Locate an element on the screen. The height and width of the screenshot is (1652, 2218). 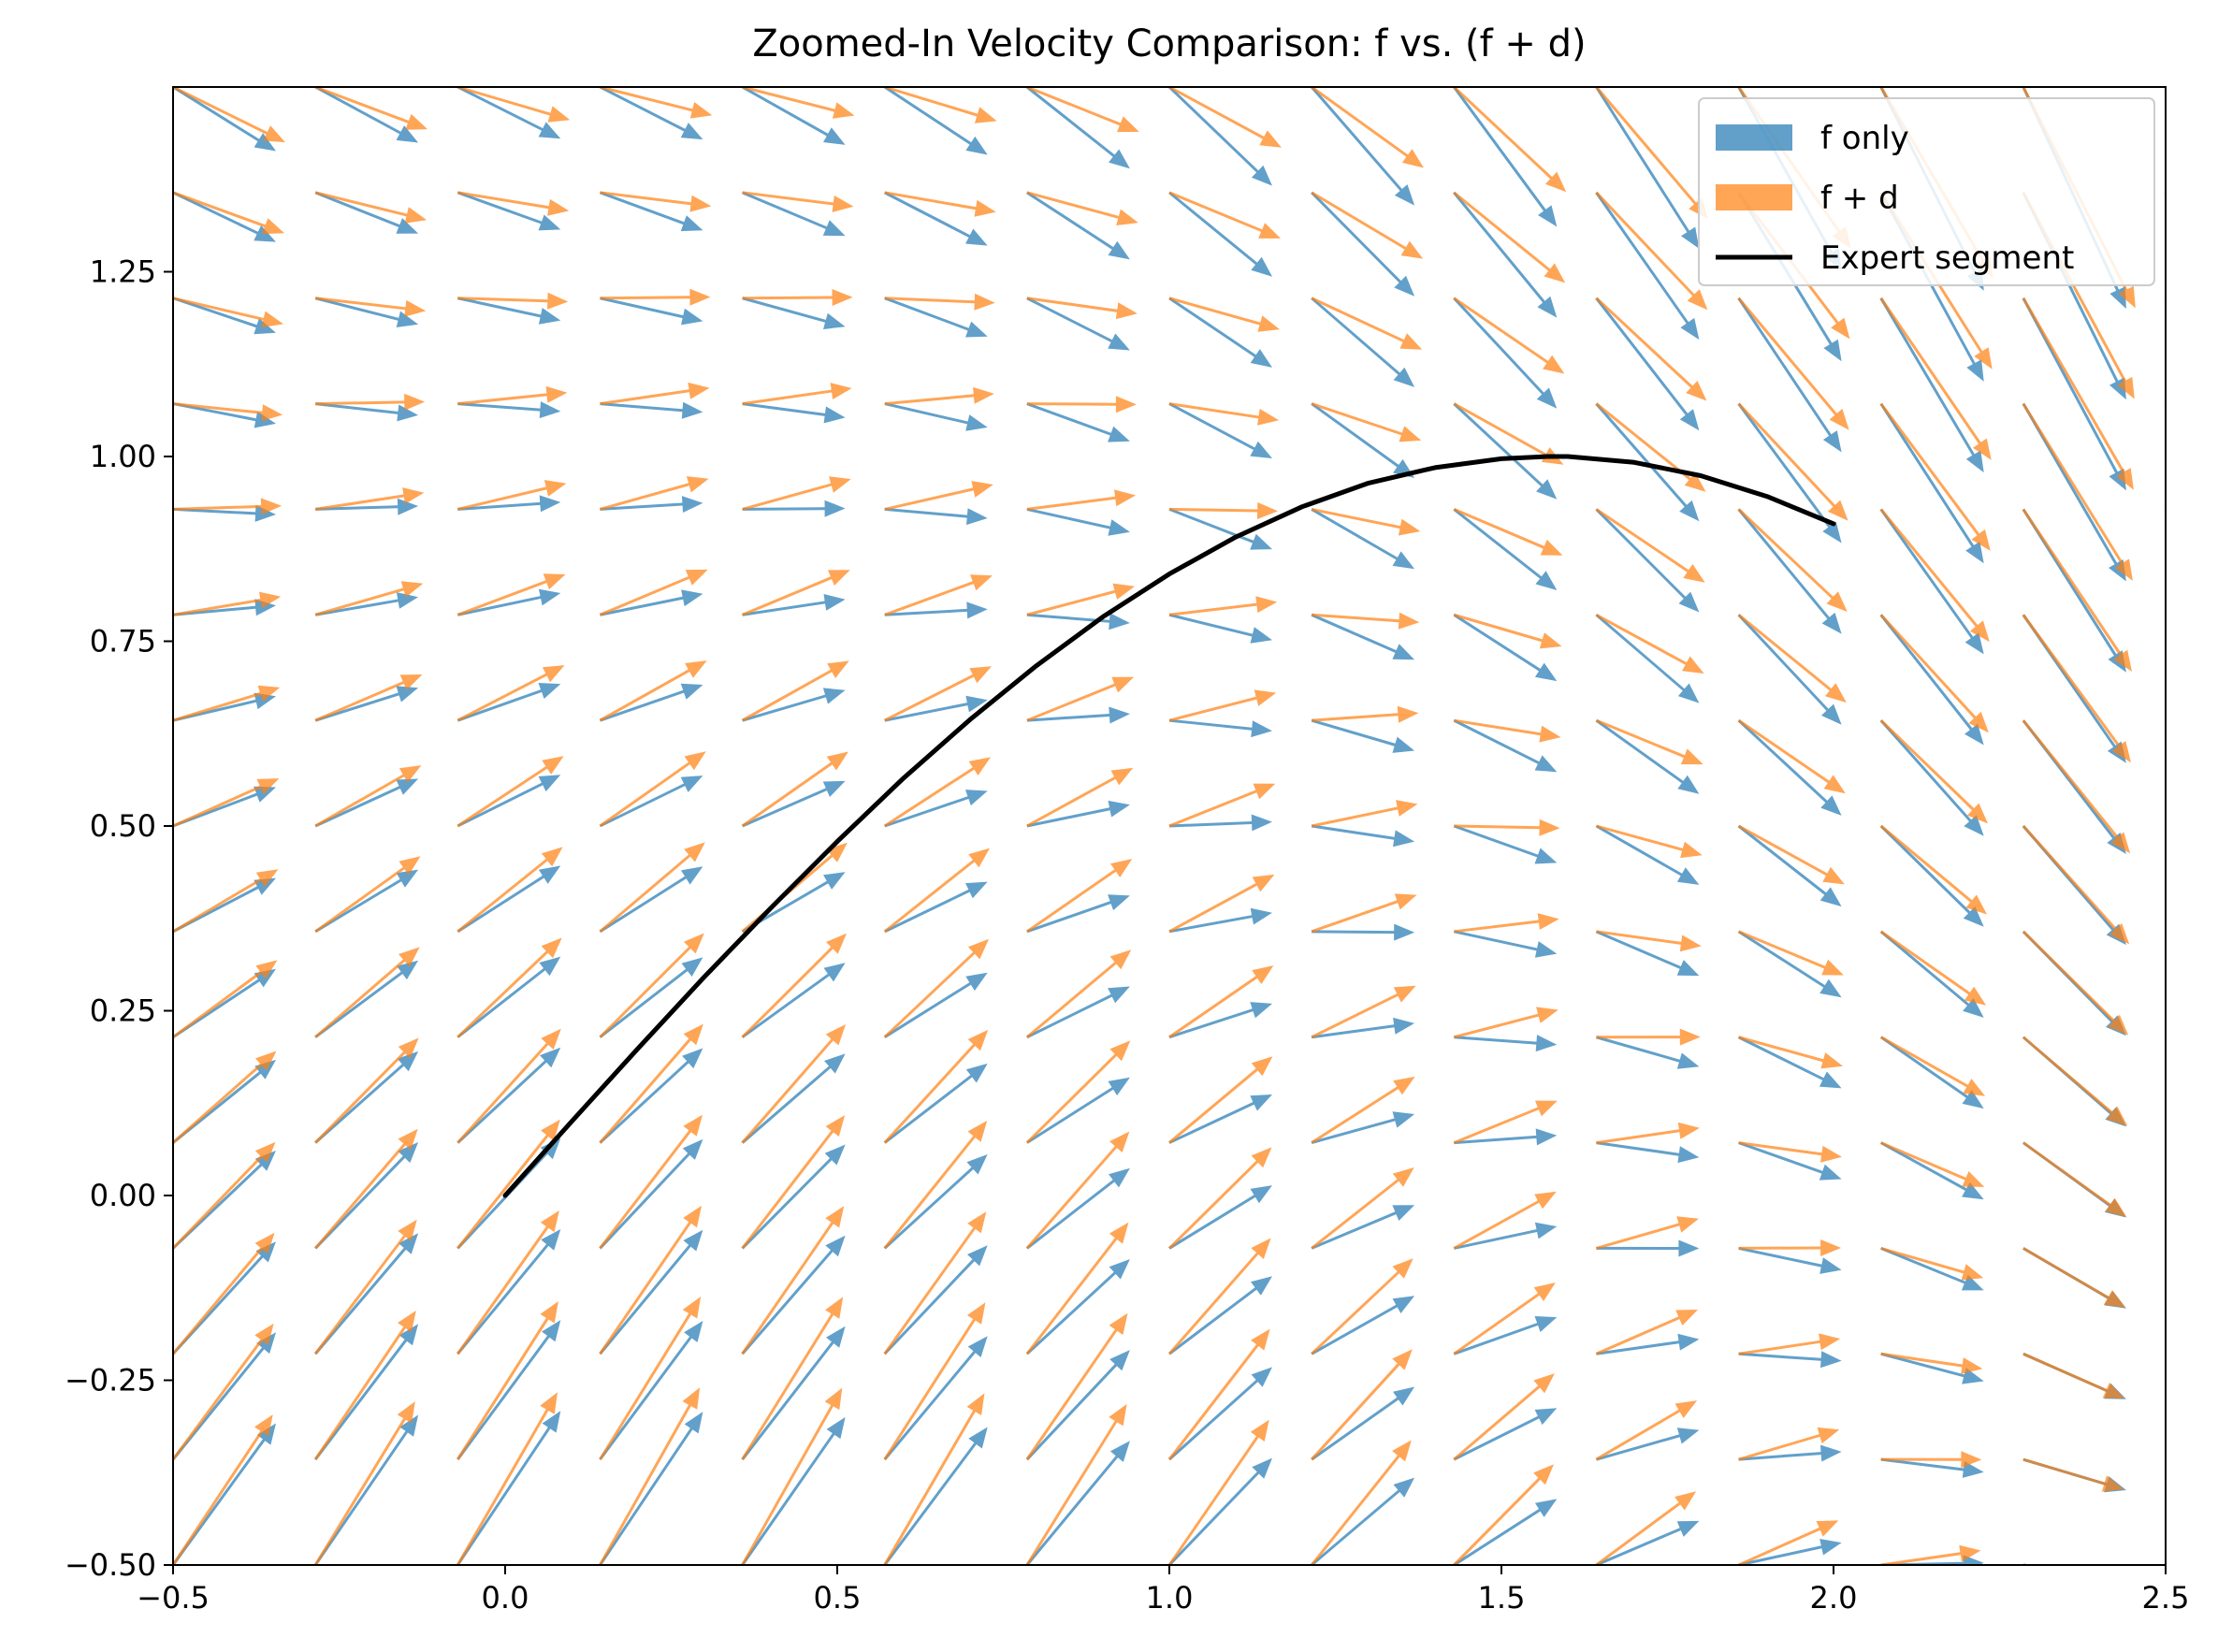
legend-label: f only is located at coordinates (1864, 138).